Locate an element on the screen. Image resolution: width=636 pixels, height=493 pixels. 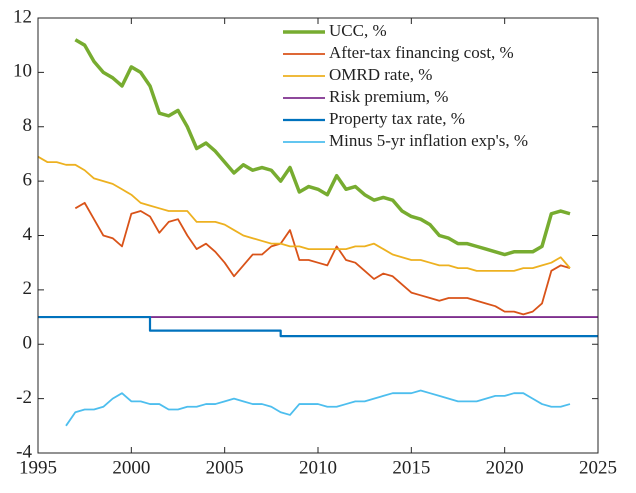
x-tick-label: 2015 is located at coordinates (411, 467).